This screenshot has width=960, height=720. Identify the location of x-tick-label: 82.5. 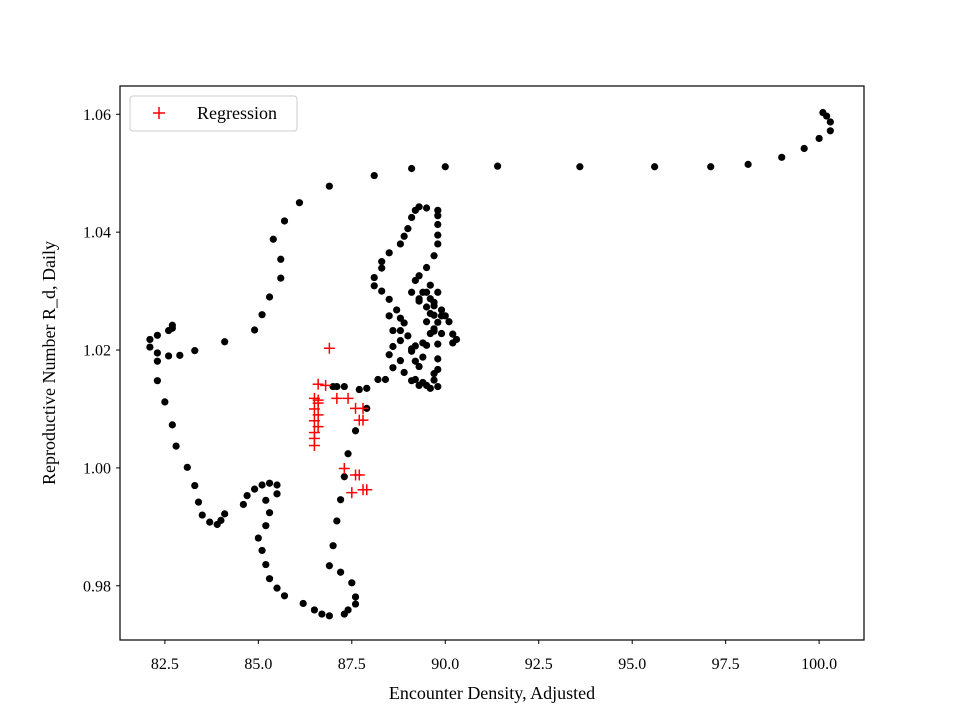
(165, 664).